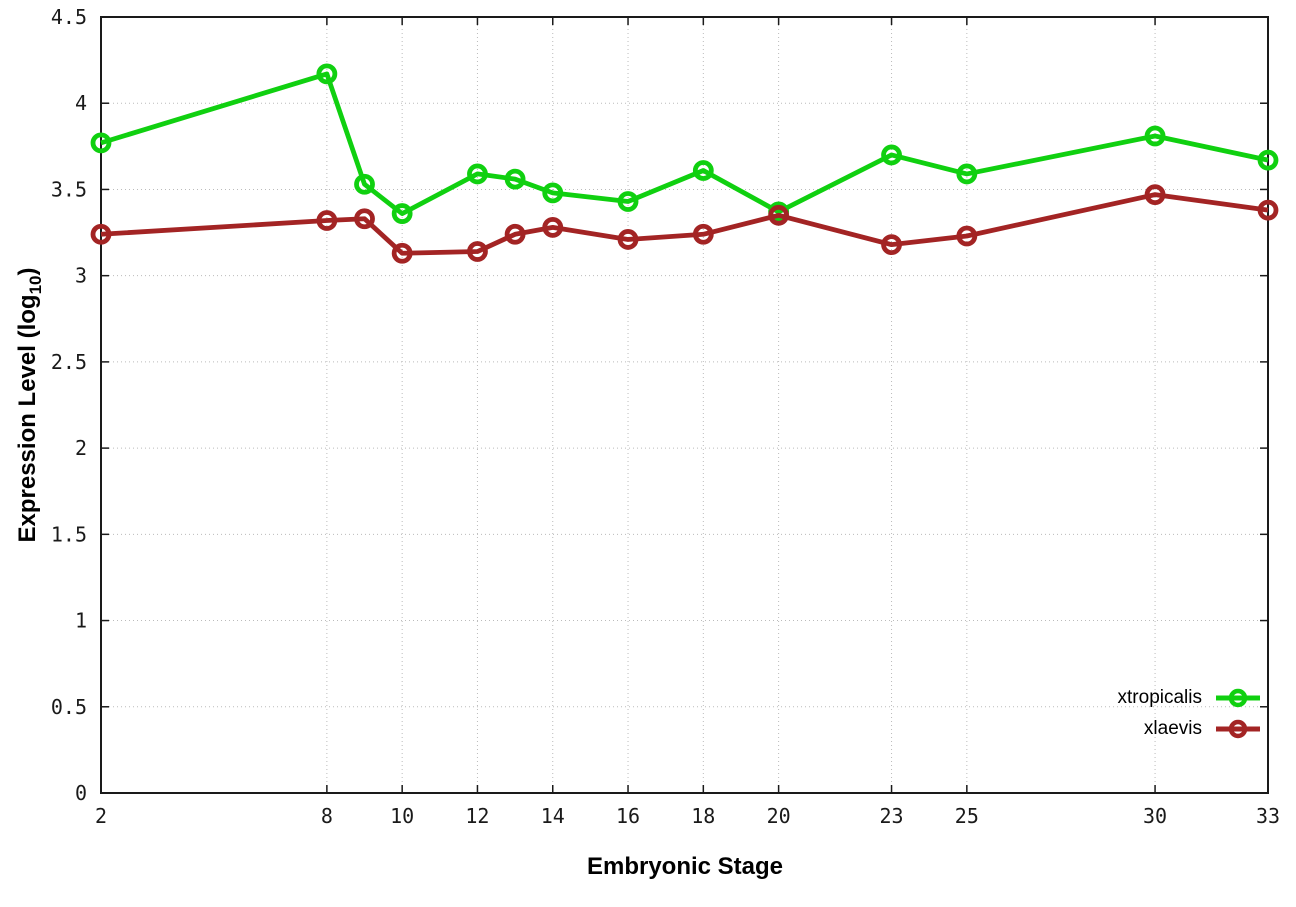 The height and width of the screenshot is (907, 1296). Describe the element at coordinates (81, 621) in the screenshot. I see `y-tick-label: 1` at that location.